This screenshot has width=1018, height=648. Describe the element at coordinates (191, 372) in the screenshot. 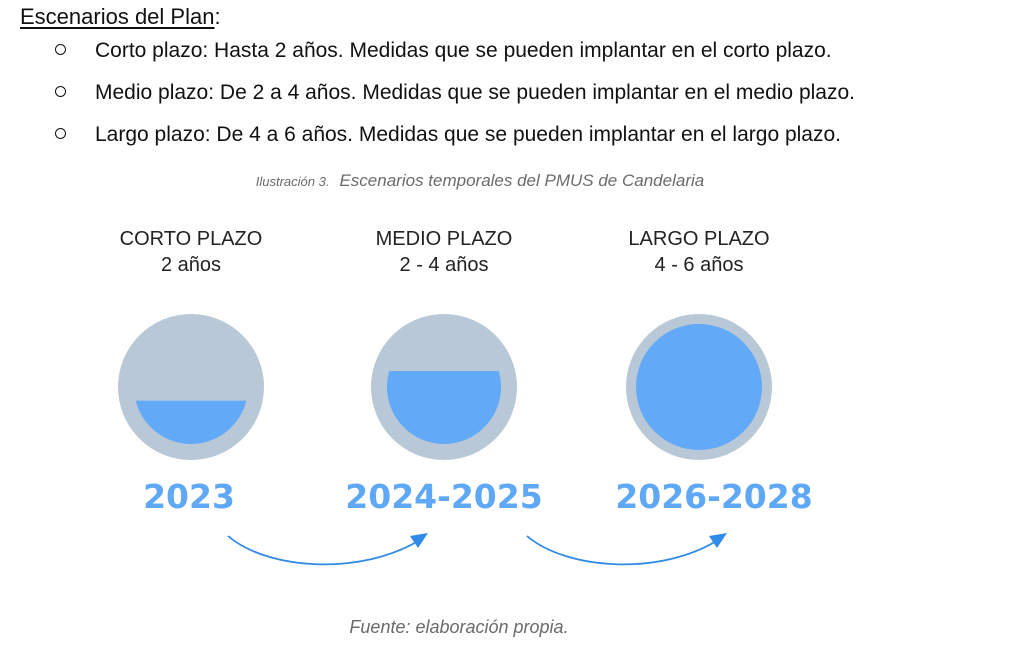

I see `scenario-corto: CORTO PLAZO 2 años 2023` at that location.